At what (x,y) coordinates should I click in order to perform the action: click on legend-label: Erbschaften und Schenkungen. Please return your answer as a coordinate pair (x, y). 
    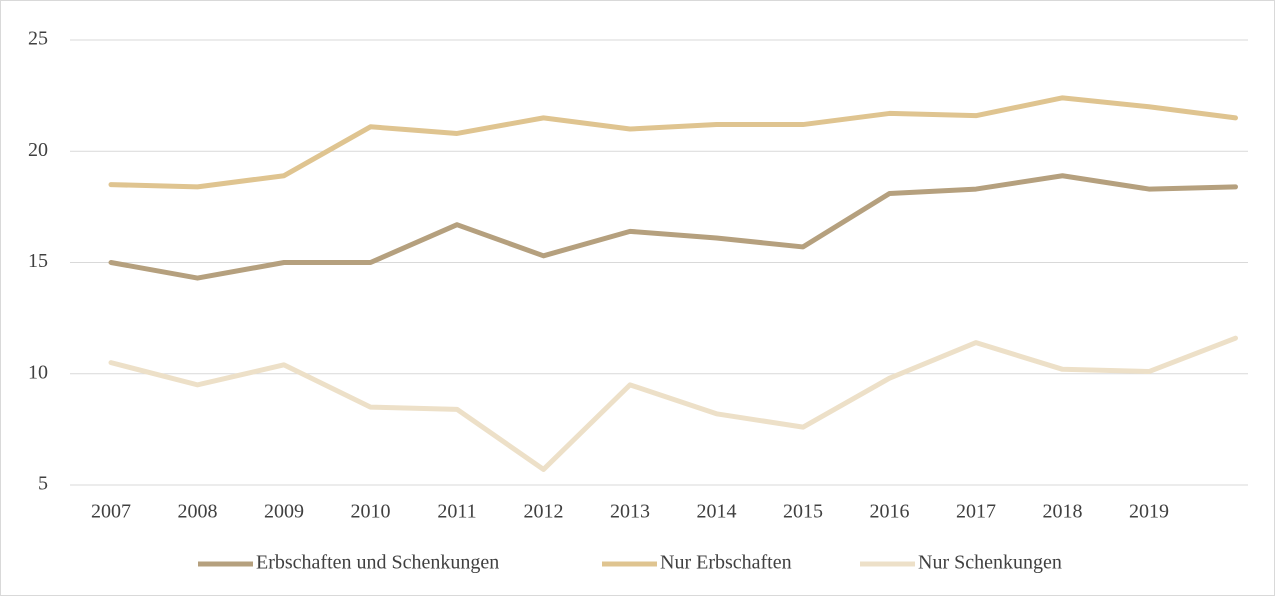
    Looking at the image, I should click on (377, 563).